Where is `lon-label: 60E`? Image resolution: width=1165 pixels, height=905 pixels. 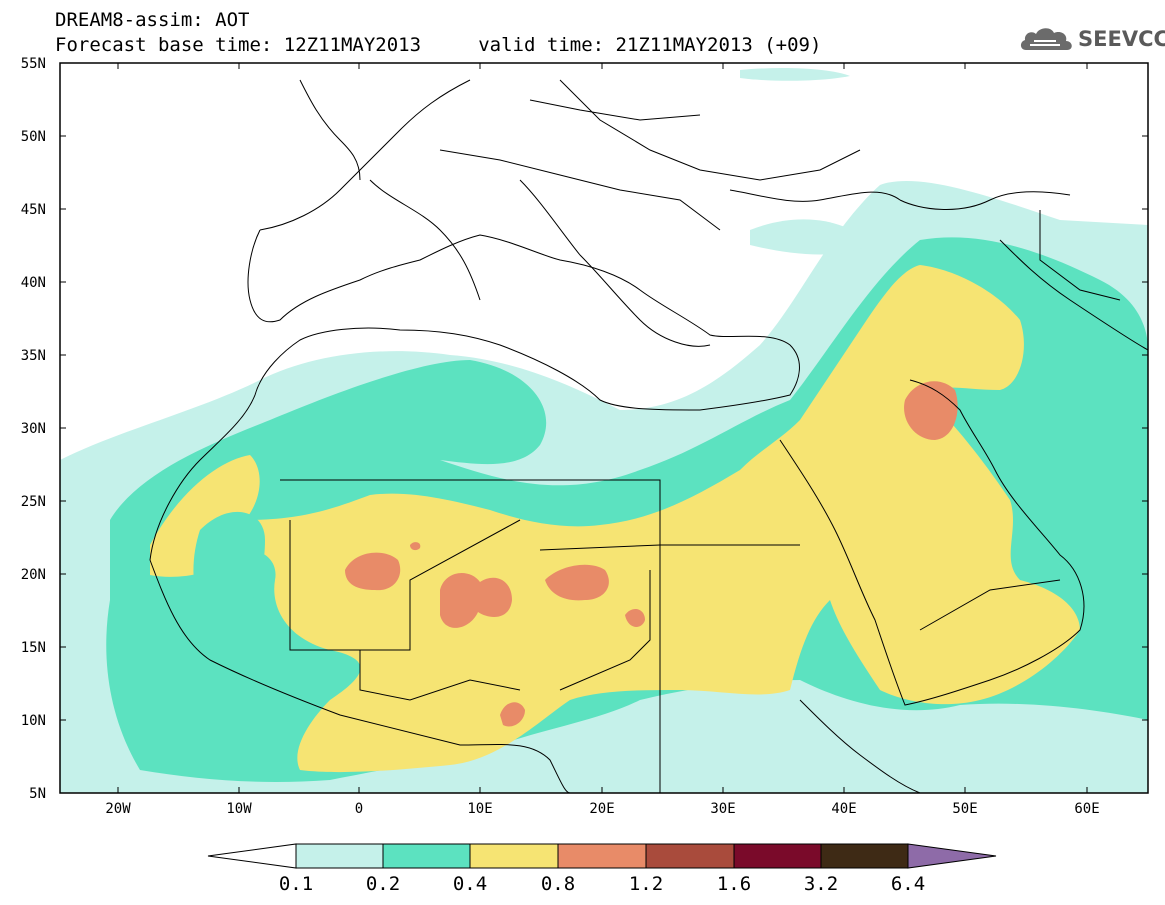
lon-label: 60E is located at coordinates (1086, 809).